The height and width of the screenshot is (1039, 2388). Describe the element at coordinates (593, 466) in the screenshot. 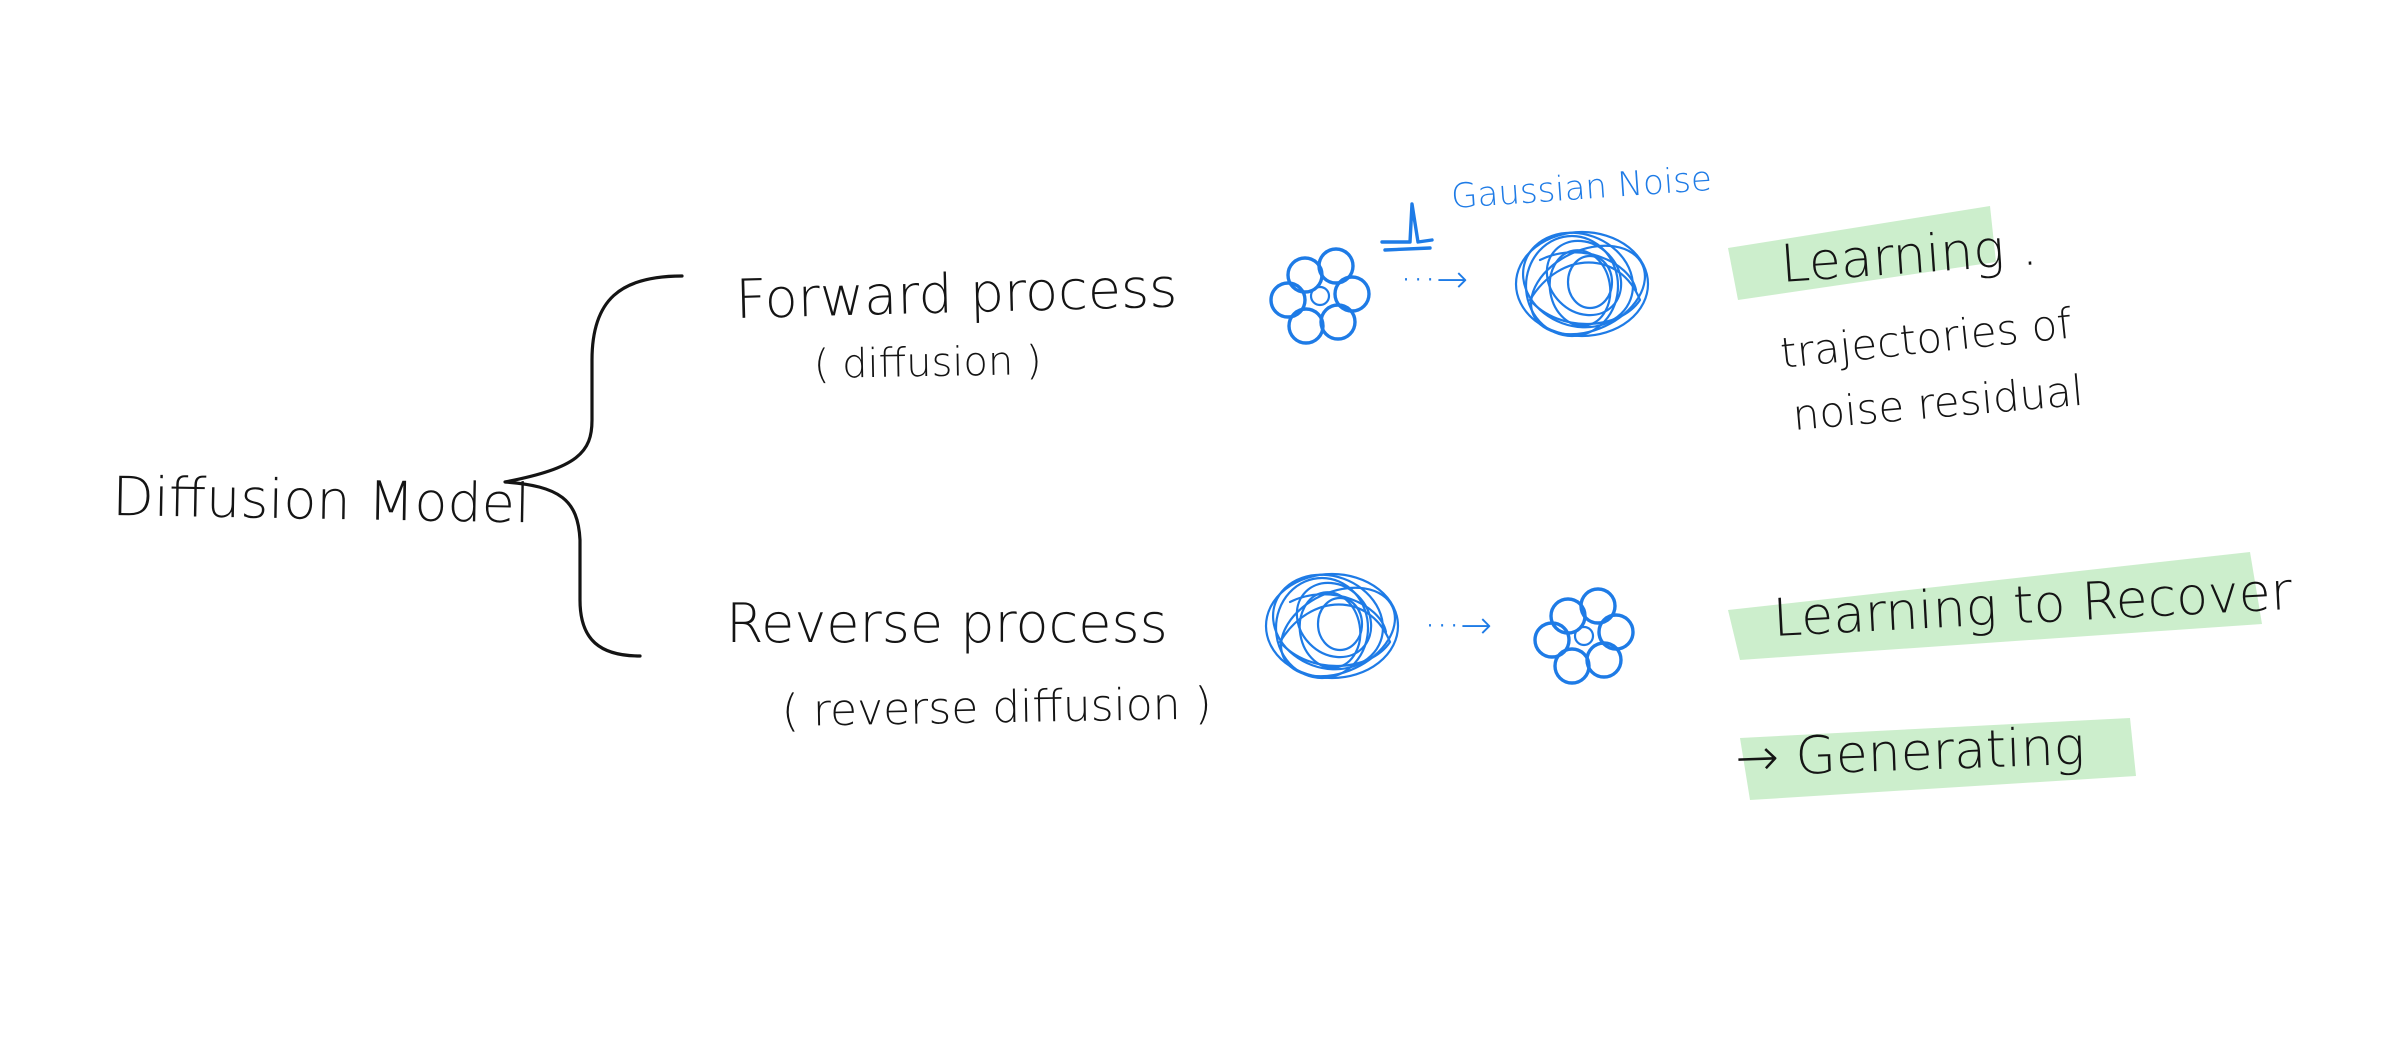

I see `curly-brace` at that location.